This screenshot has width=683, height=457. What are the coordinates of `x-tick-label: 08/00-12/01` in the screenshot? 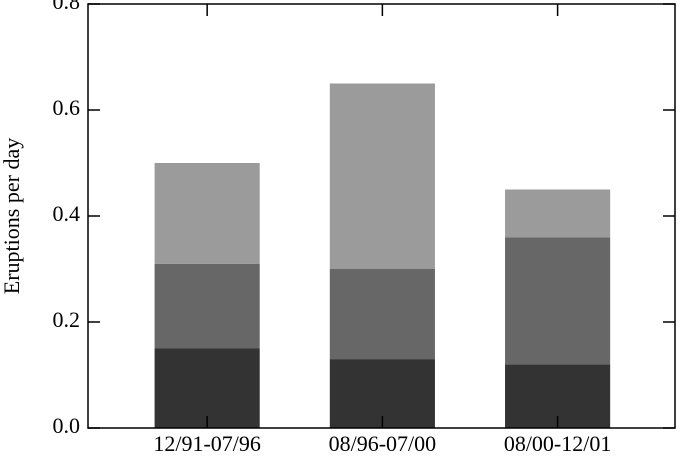 It's located at (558, 443).